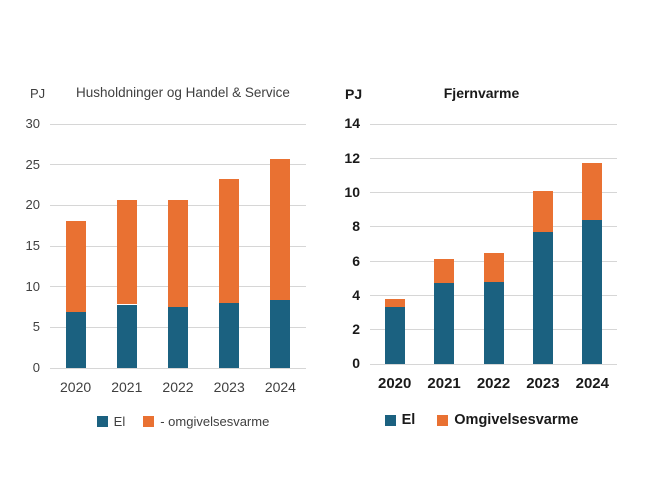  Describe the element at coordinates (516, 420) in the screenshot. I see `legend-label: Omgivelsesvarme` at that location.